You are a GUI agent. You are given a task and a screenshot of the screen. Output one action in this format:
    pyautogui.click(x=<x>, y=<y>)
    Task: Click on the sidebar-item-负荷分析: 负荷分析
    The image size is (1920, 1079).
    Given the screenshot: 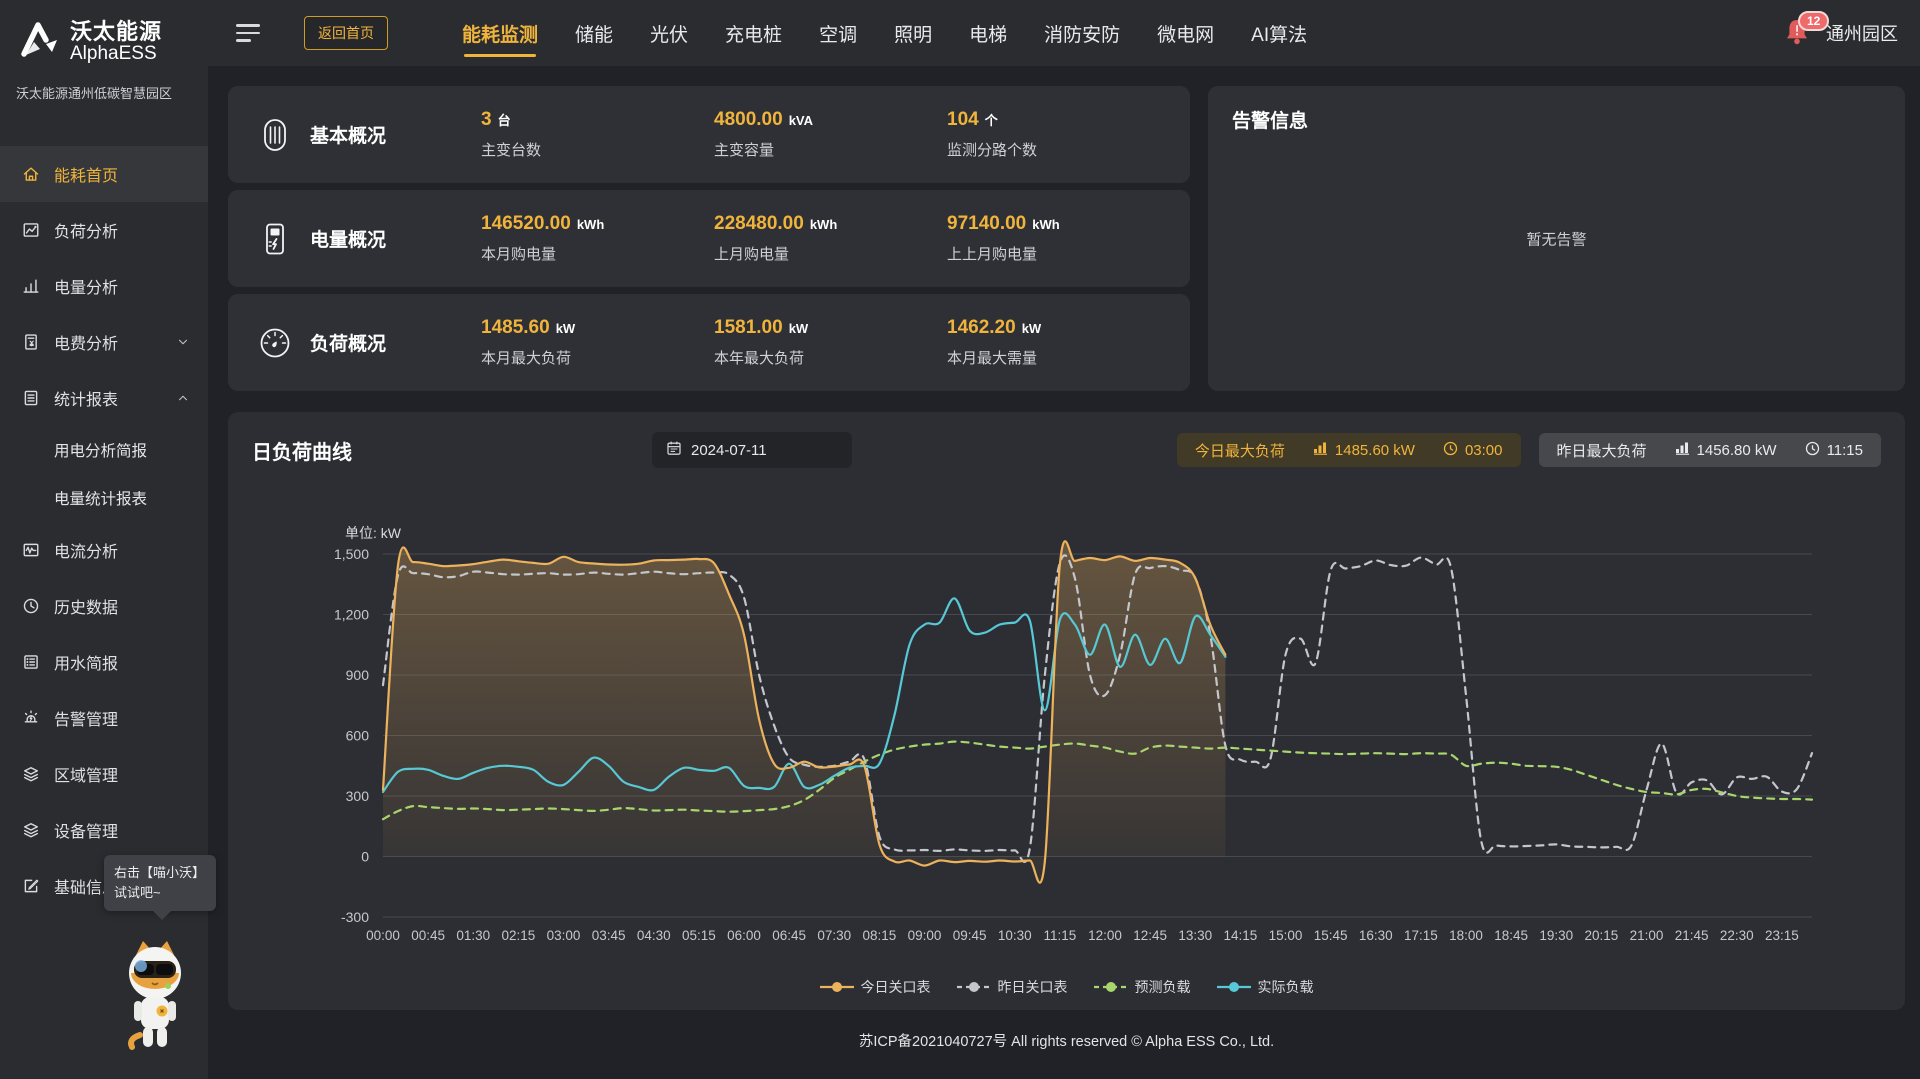 What is the action you would take?
    pyautogui.click(x=104, y=230)
    